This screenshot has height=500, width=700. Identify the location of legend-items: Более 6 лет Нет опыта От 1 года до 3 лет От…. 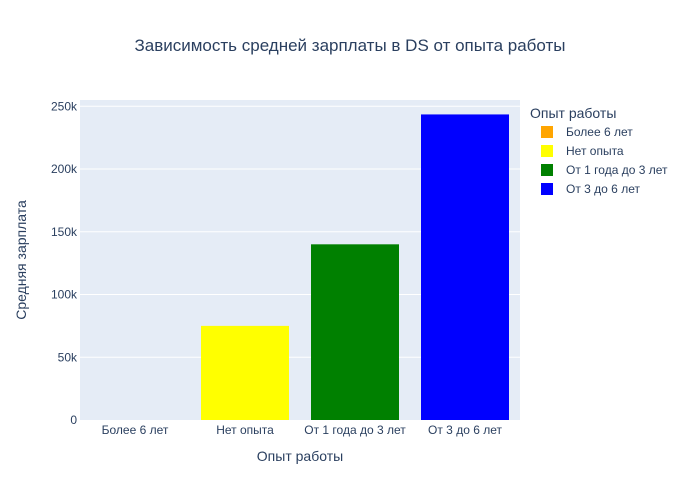
(604, 160).